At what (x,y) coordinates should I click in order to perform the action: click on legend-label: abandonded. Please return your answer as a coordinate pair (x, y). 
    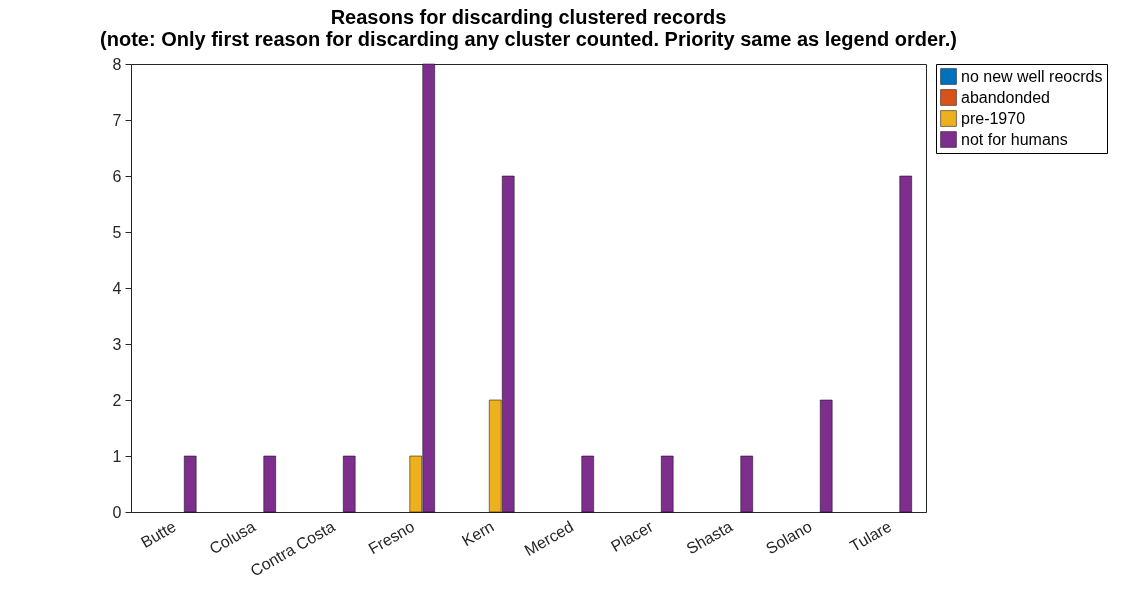
    Looking at the image, I should click on (1005, 97).